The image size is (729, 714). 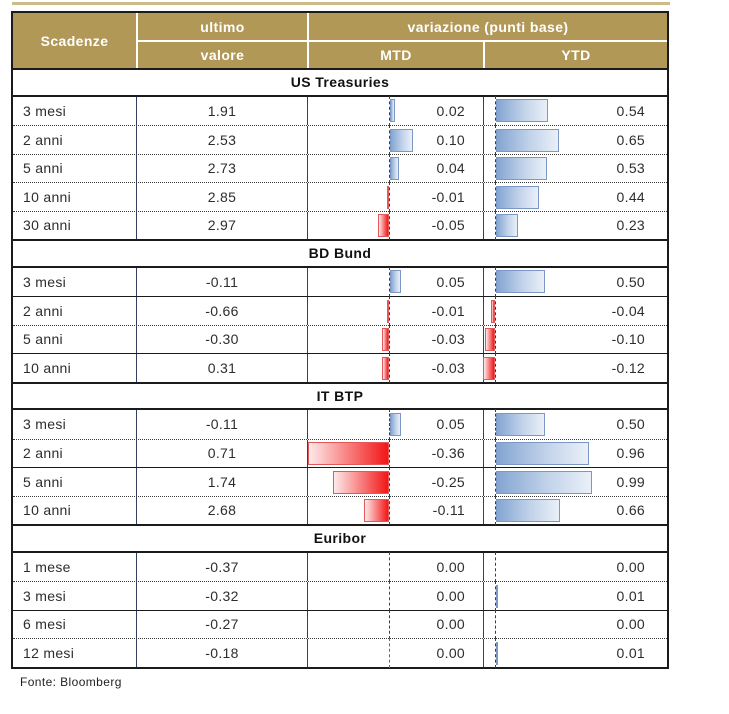 I want to click on ytd-value: 0.01, so click(x=630, y=652).